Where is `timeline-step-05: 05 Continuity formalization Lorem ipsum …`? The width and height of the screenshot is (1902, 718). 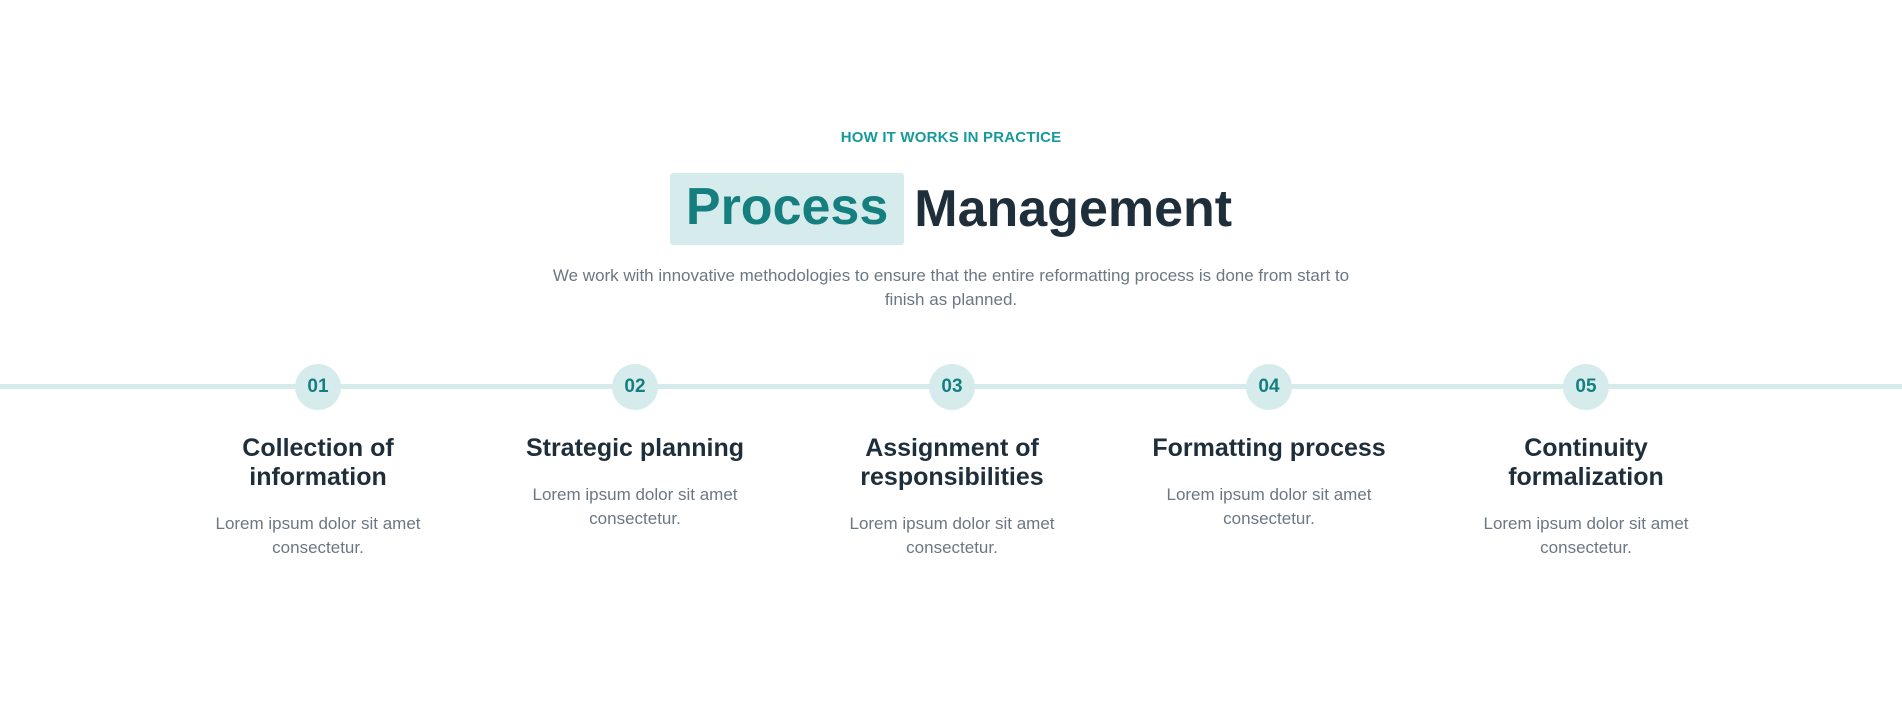
timeline-step-05: 05 Continuity formalization Lorem ipsum … is located at coordinates (1586, 462).